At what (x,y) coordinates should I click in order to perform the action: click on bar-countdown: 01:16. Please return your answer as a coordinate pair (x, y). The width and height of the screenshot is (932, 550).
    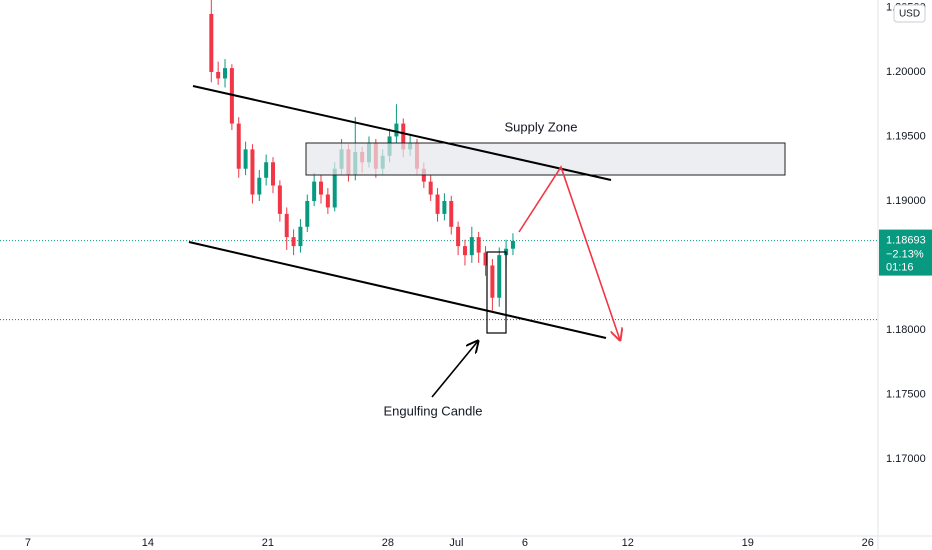
    Looking at the image, I should click on (900, 267).